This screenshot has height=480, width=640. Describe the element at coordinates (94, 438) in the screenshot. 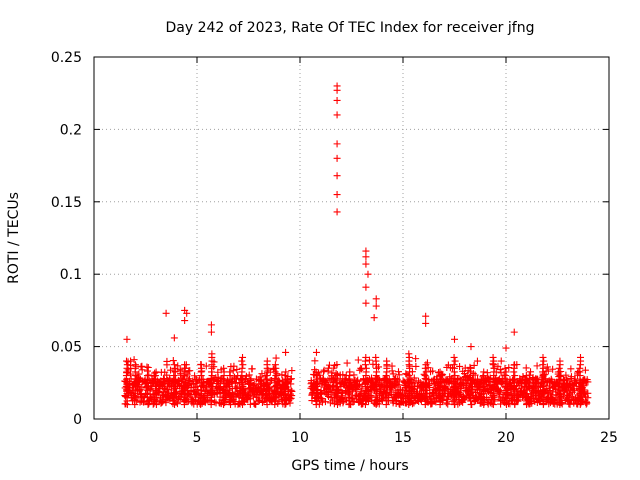

I see `x-tick-label: 0` at that location.